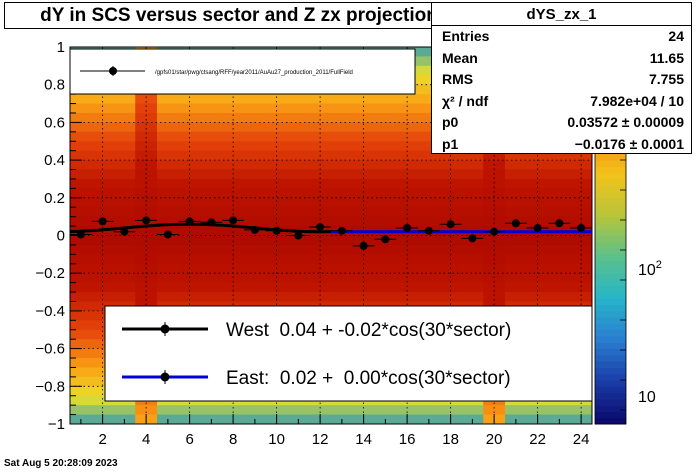  I want to click on y-tick-label: 0.2, so click(54, 198).